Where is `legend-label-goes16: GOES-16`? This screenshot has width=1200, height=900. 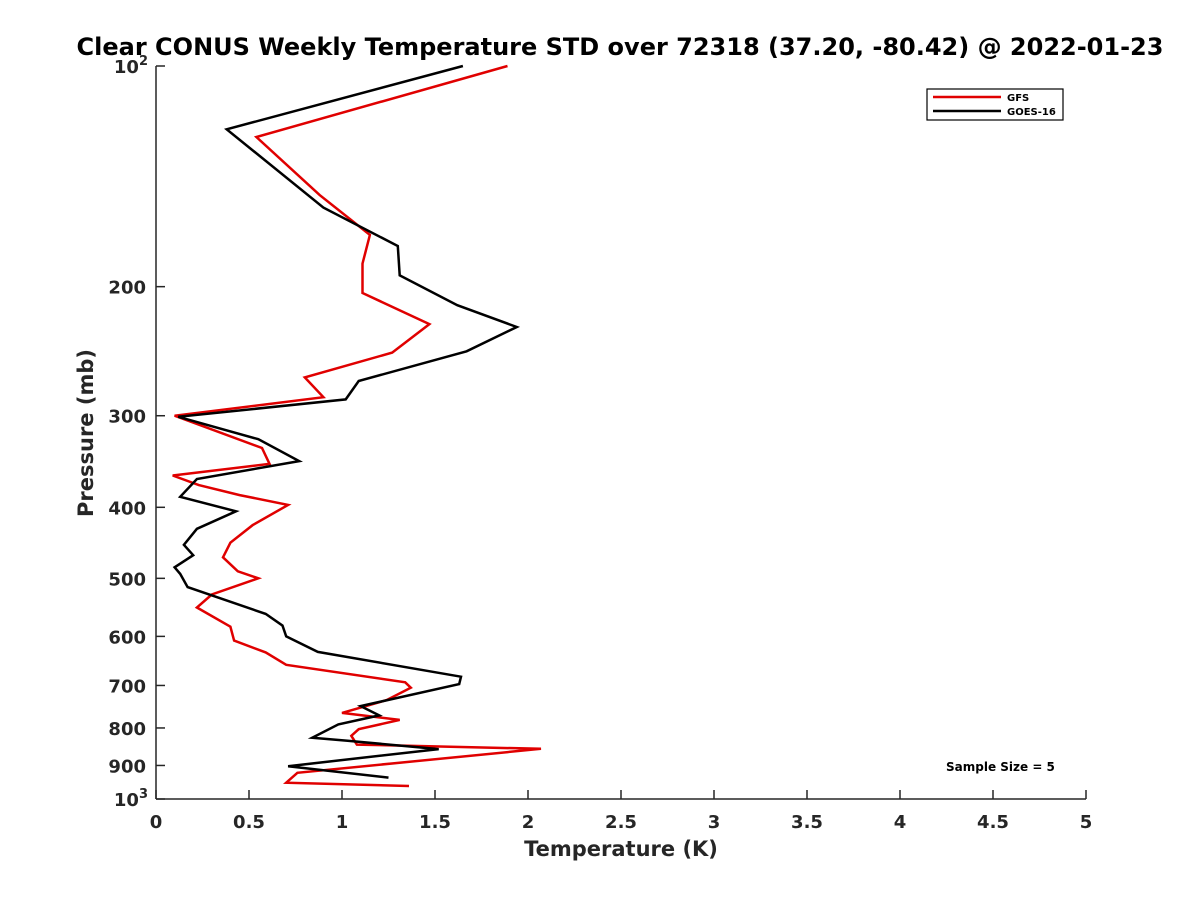
legend-label-goes16: GOES-16 is located at coordinates (1031, 112).